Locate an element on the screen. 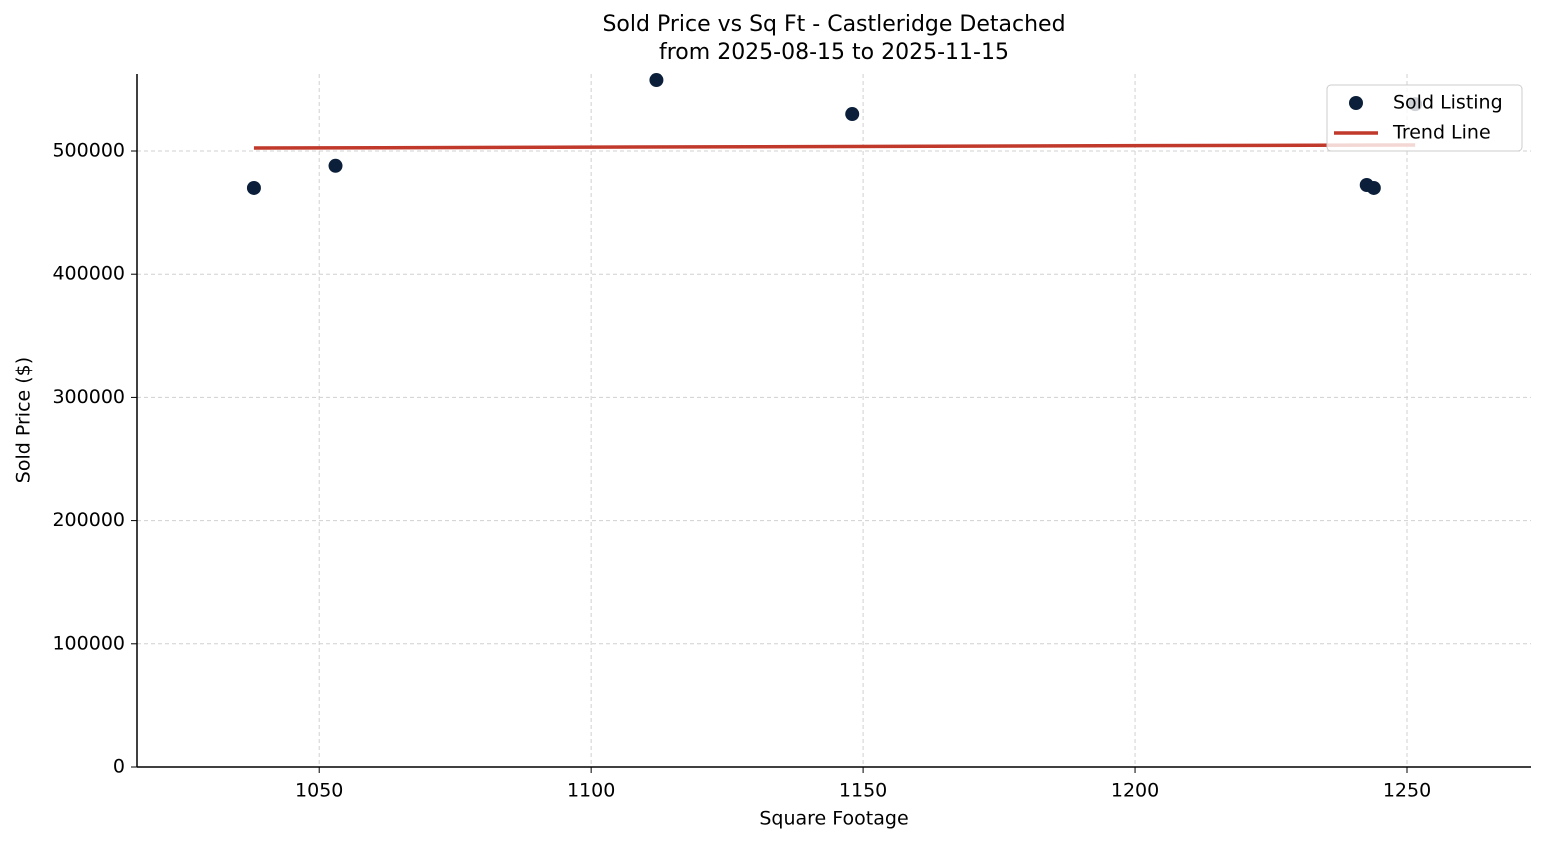 The image size is (1547, 845). y-axis-label: Sold Price ($) is located at coordinates (24, 420).